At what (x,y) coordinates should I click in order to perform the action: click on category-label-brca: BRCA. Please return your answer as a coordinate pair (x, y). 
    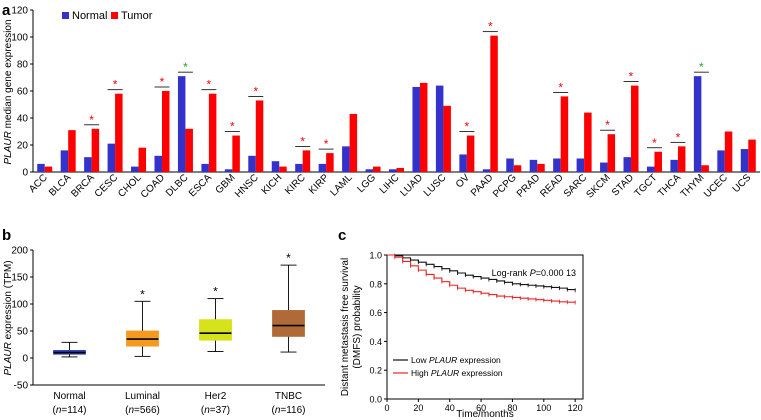
    Looking at the image, I should click on (83, 186).